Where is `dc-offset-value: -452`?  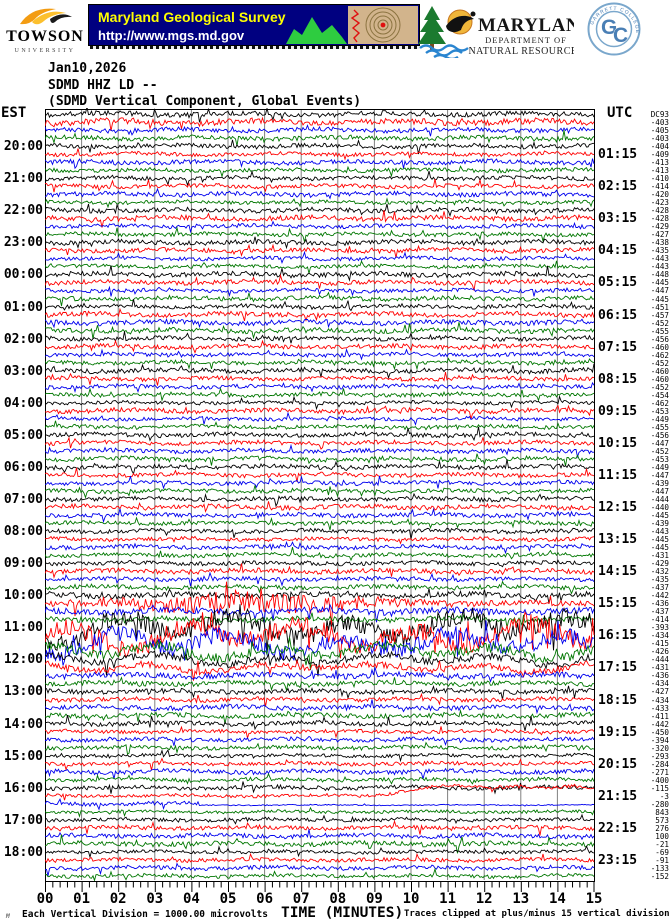
dc-offset-value: -452 is located at coordinates (659, 387).